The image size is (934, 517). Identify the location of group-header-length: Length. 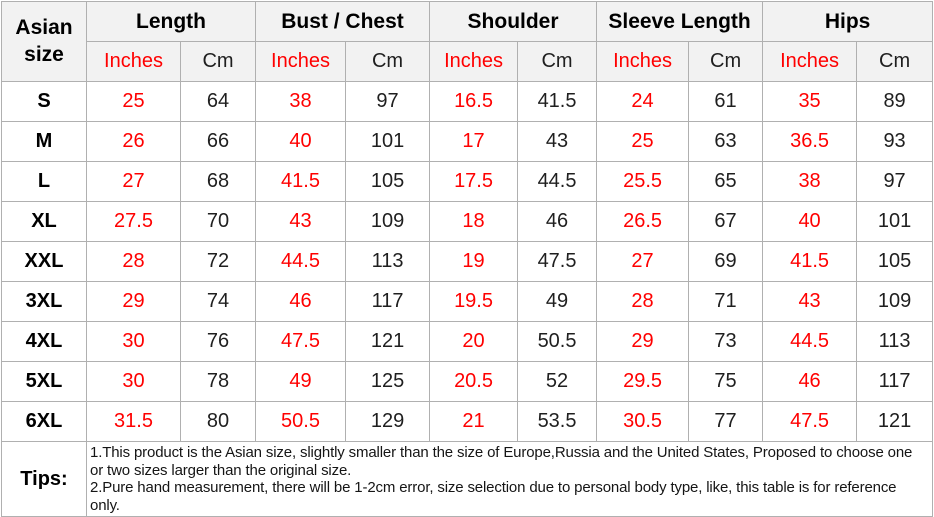
(171, 21).